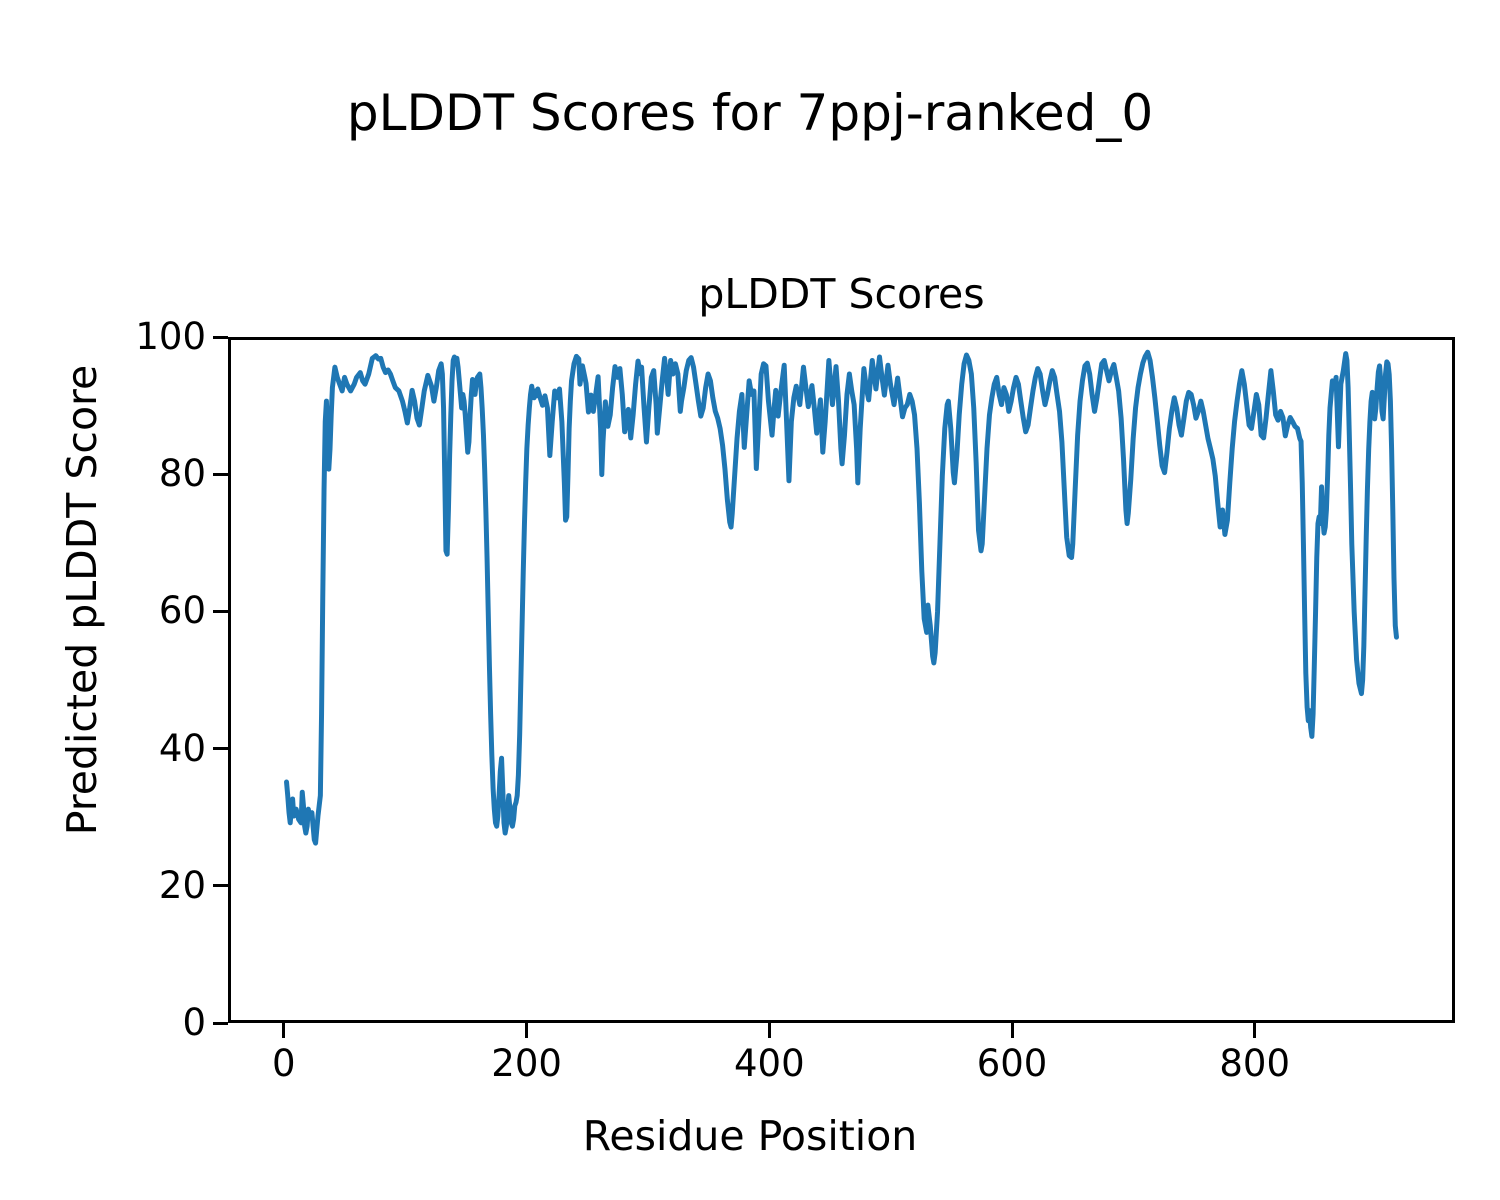 The width and height of the screenshot is (1500, 1200). Describe the element at coordinates (82, 600) in the screenshot. I see `y-axis-label: Predicted pLDDT Score` at that location.